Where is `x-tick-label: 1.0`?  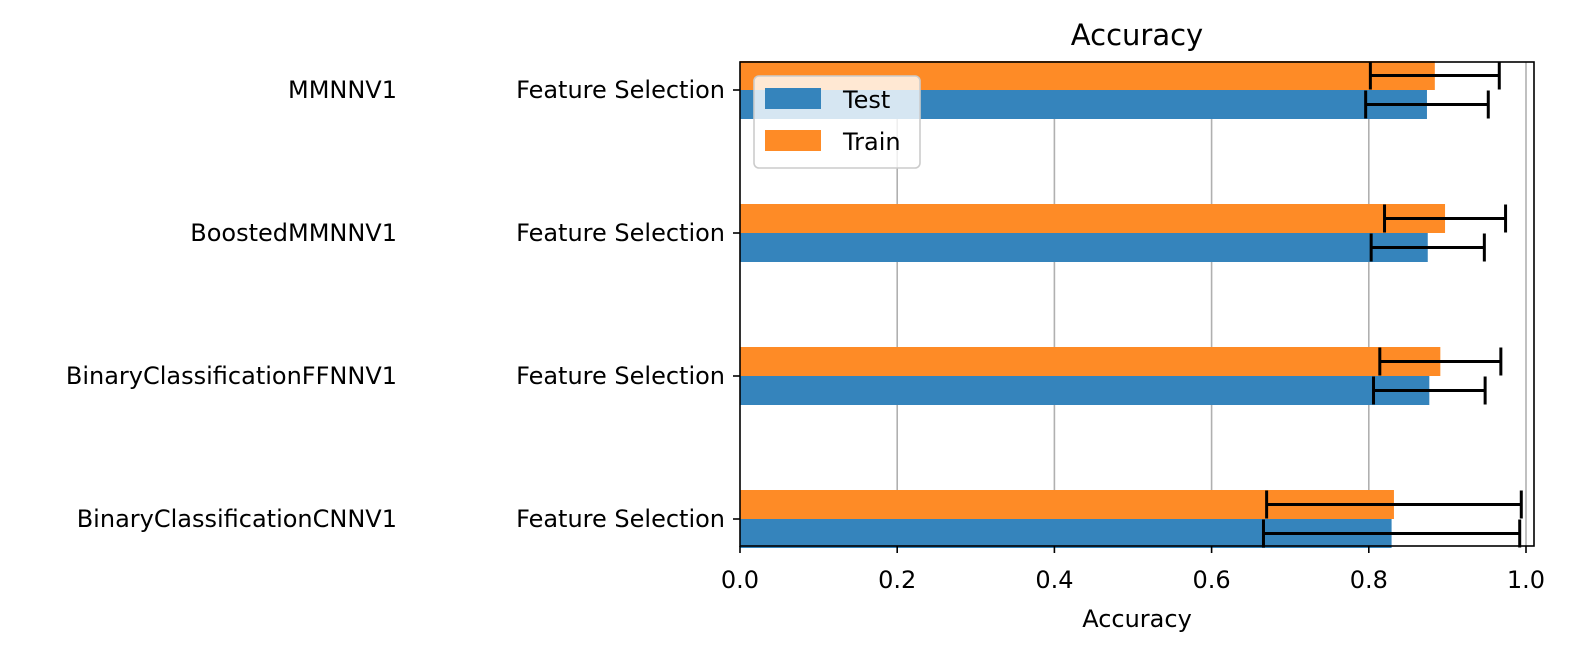
x-tick-label: 1.0 is located at coordinates (1526, 580).